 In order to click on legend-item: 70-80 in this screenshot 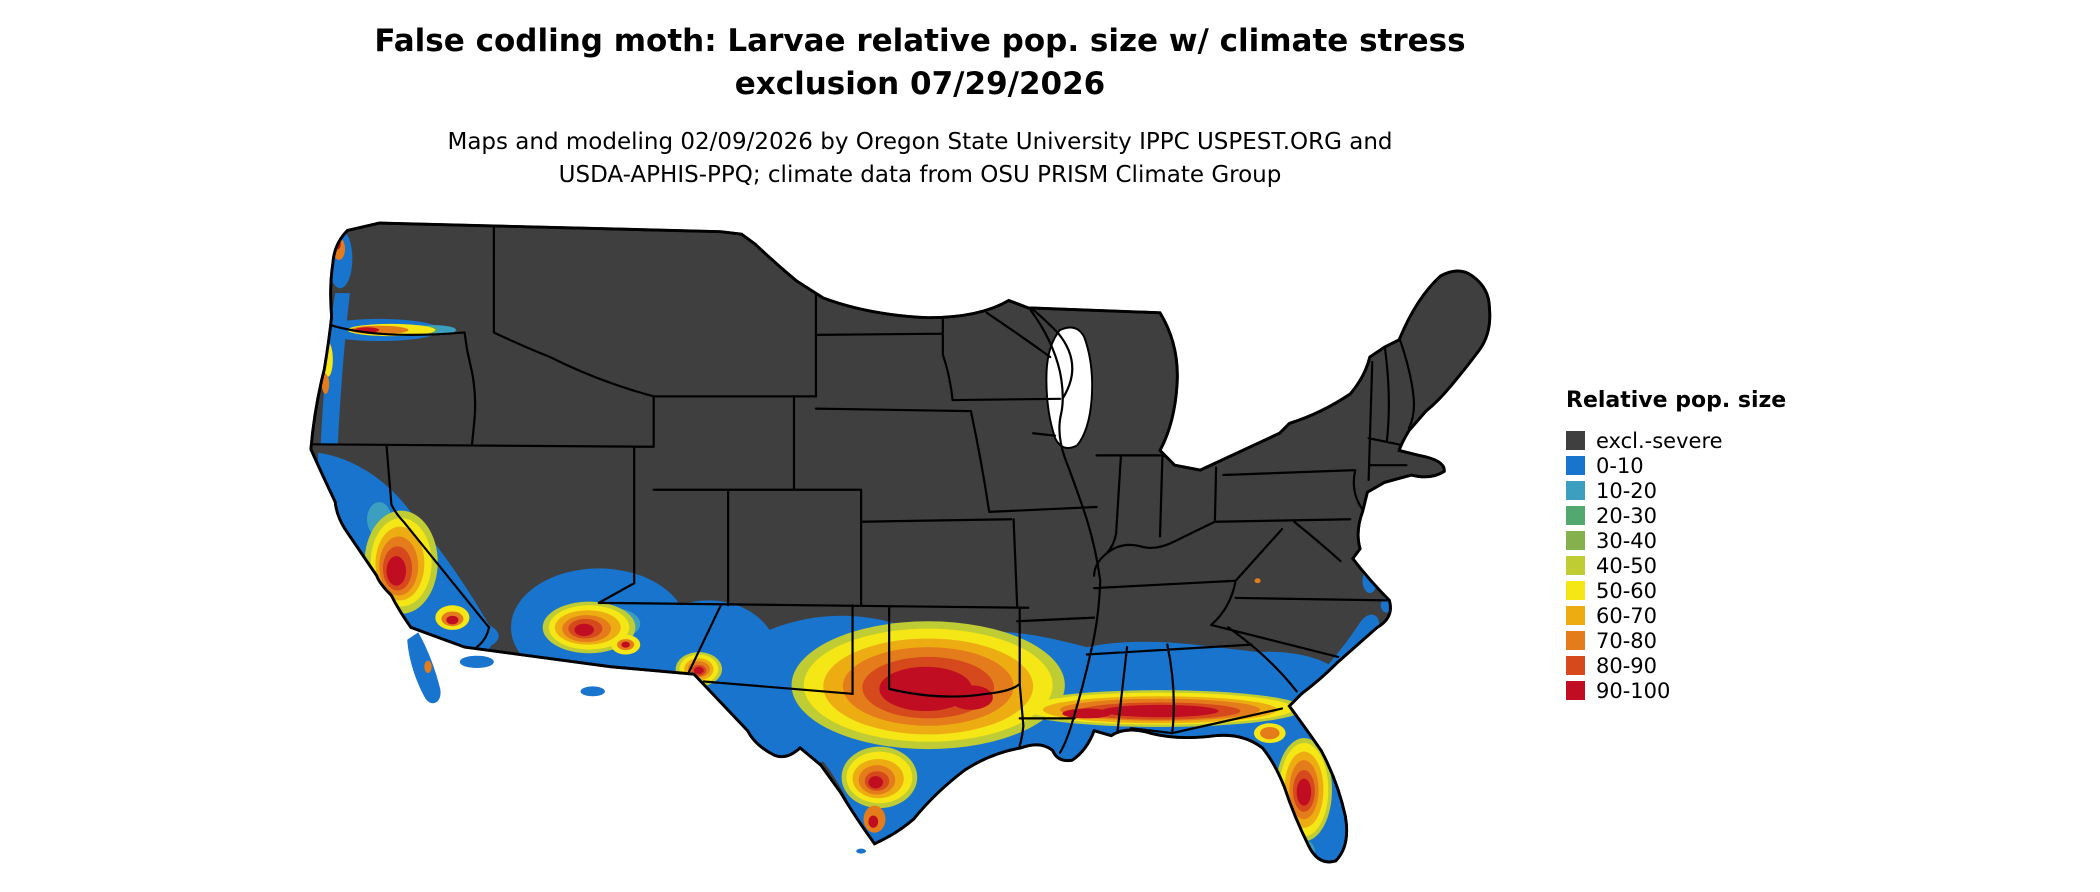, I will do `click(1676, 640)`.